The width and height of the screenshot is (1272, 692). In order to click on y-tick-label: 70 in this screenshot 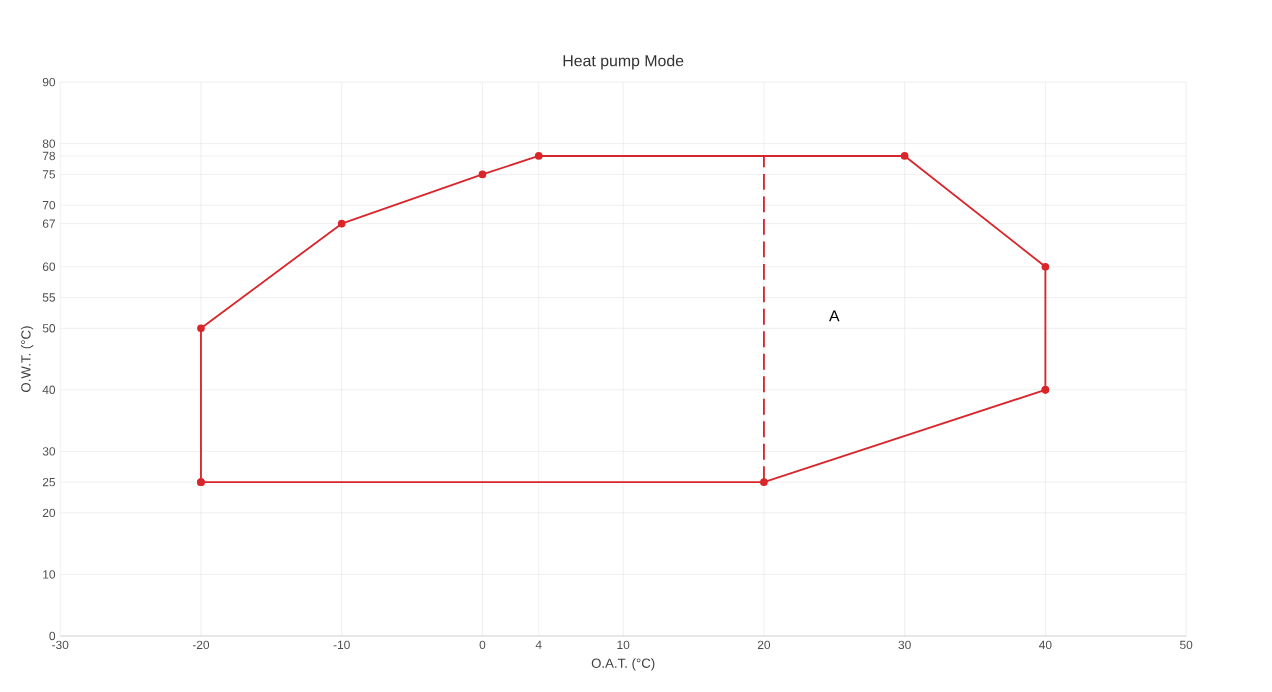, I will do `click(49, 205)`.